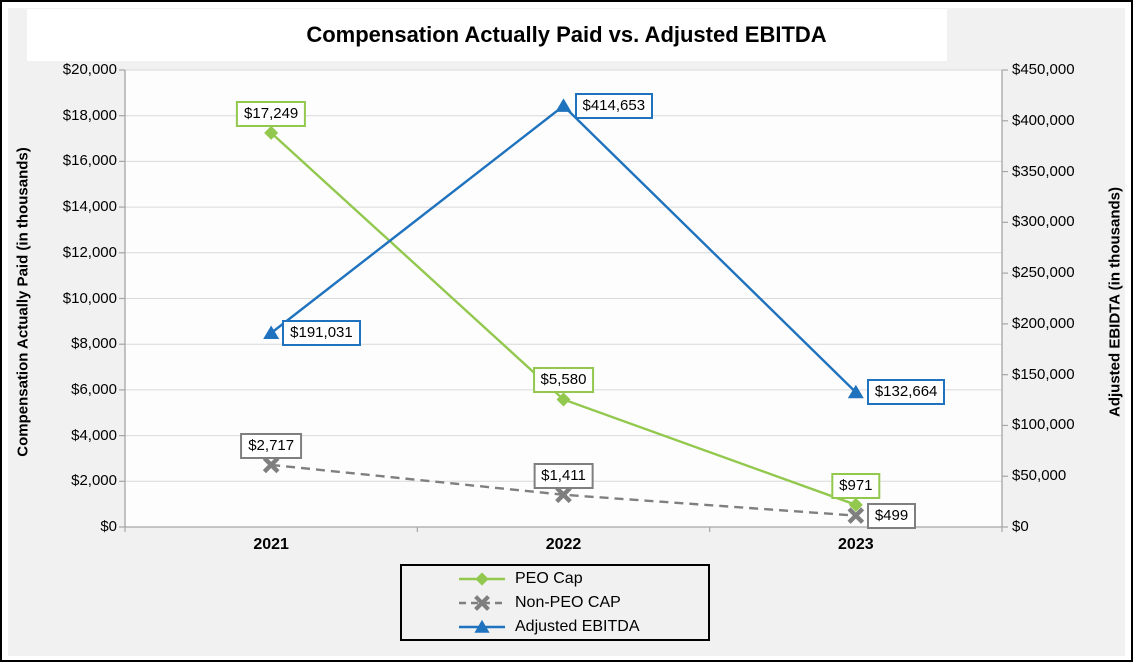  Describe the element at coordinates (89, 252) in the screenshot. I see `left-axis-tick-label: $12,000` at that location.